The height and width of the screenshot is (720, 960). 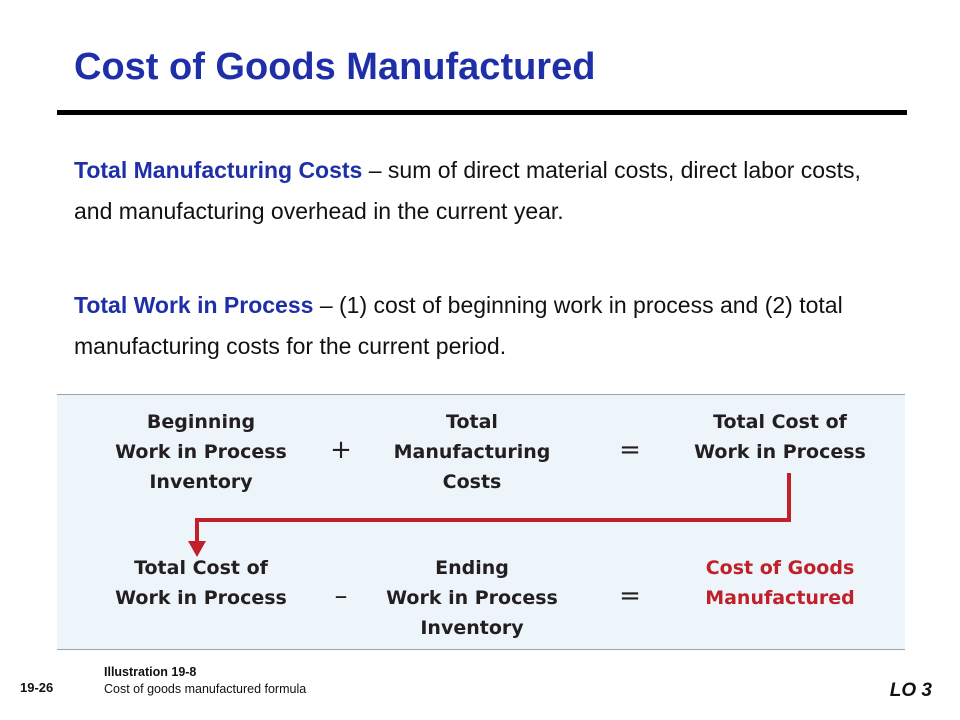 I want to click on row1-middle-line1: Total, so click(x=472, y=422).